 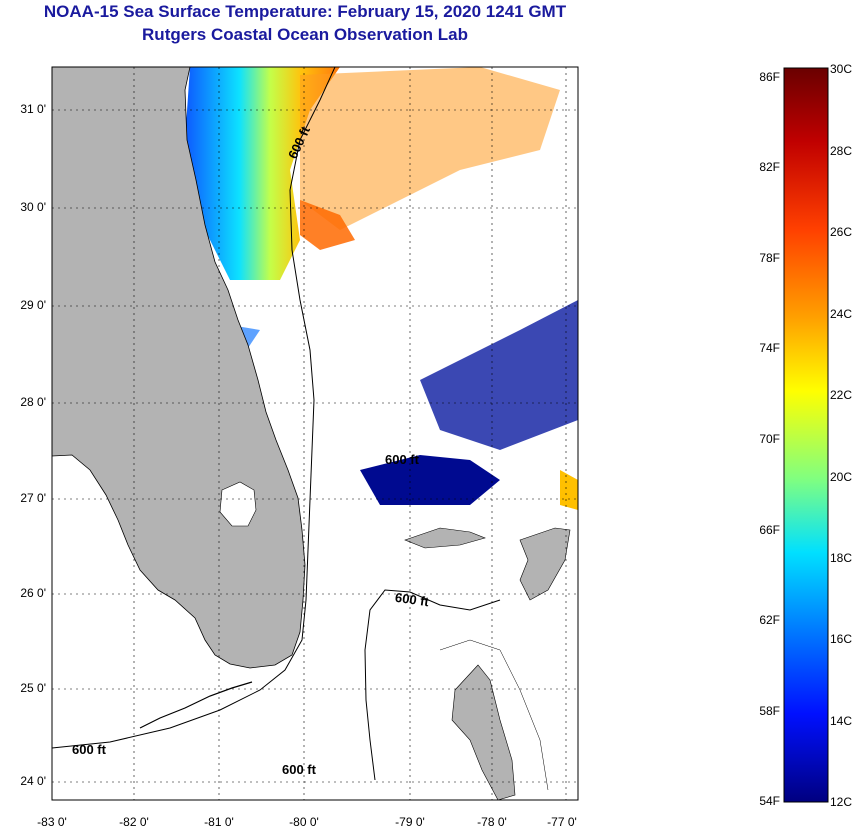 What do you see at coordinates (769, 530) in the screenshot?
I see `colorbar-f-label: 66F` at bounding box center [769, 530].